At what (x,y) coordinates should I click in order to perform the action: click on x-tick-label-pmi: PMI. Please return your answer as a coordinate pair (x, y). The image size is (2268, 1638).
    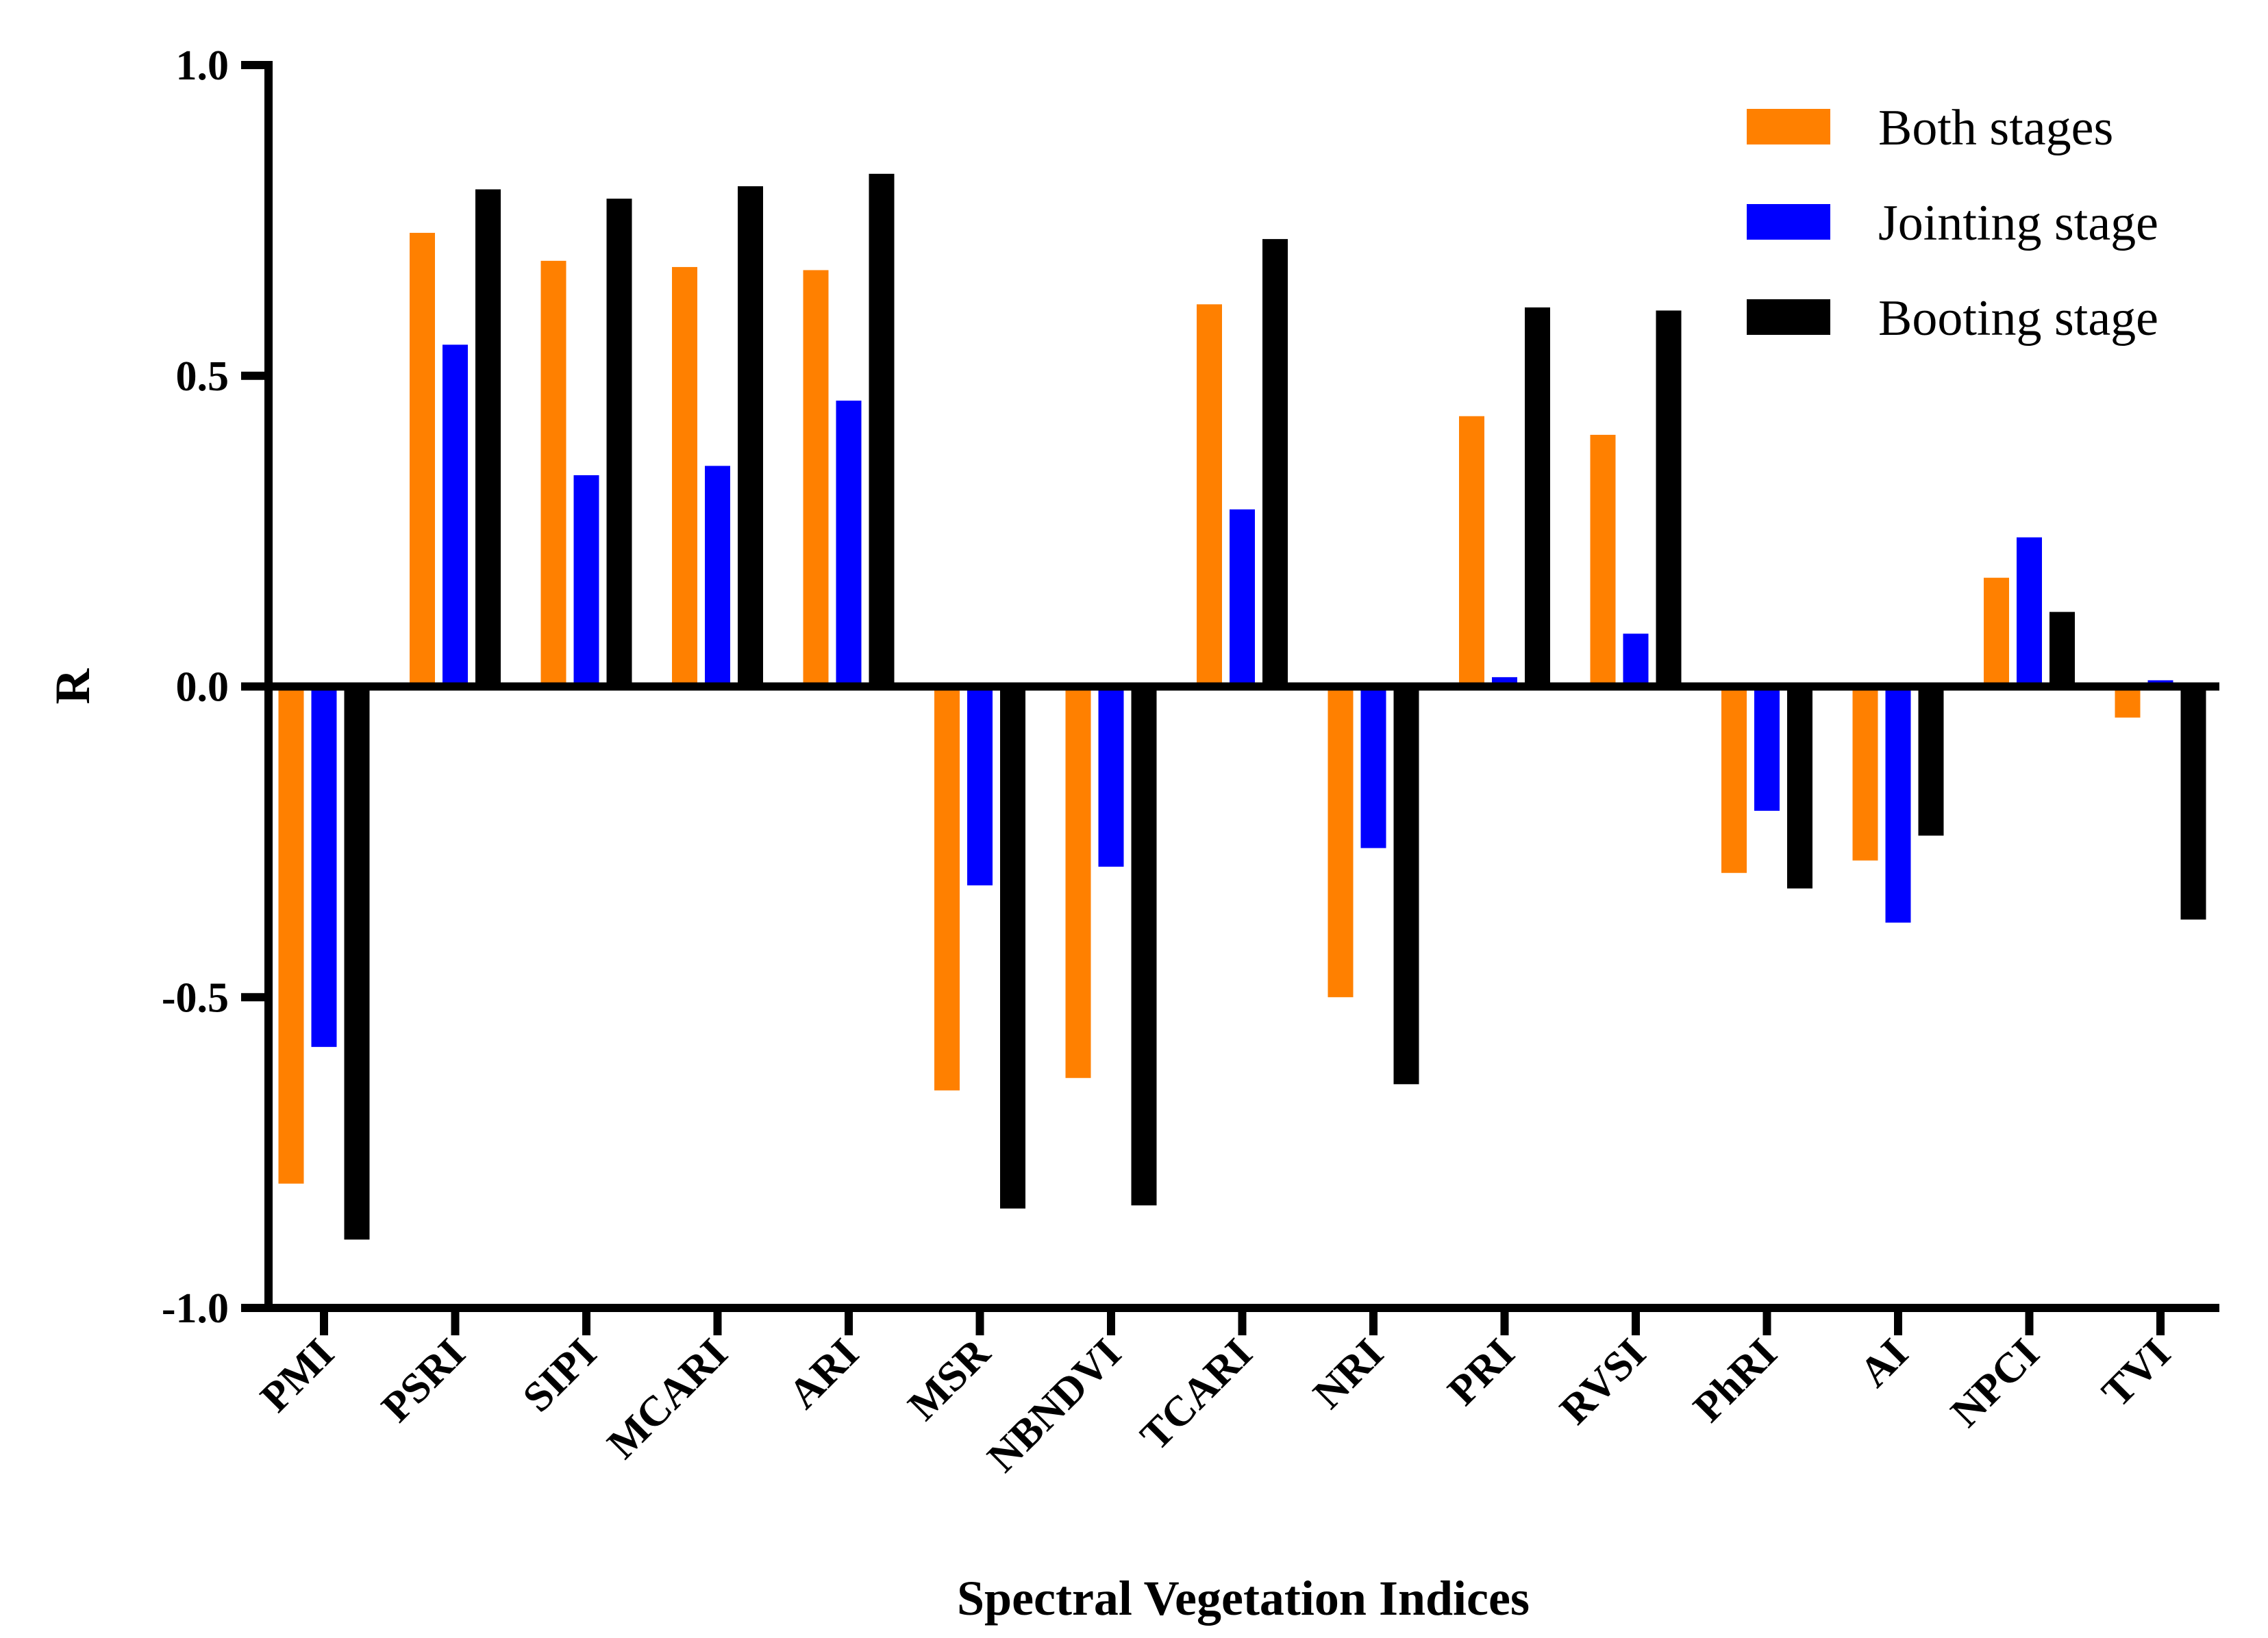
    Looking at the image, I should click on (297, 1375).